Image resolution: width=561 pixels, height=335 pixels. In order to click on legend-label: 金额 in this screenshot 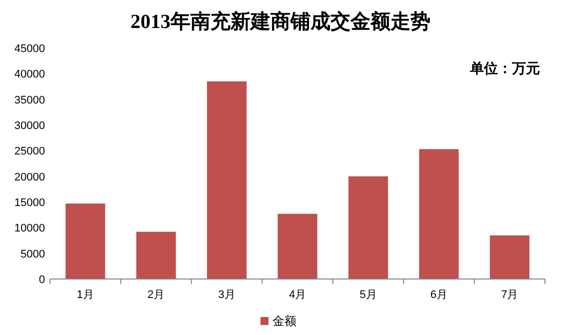, I will do `click(284, 321)`.